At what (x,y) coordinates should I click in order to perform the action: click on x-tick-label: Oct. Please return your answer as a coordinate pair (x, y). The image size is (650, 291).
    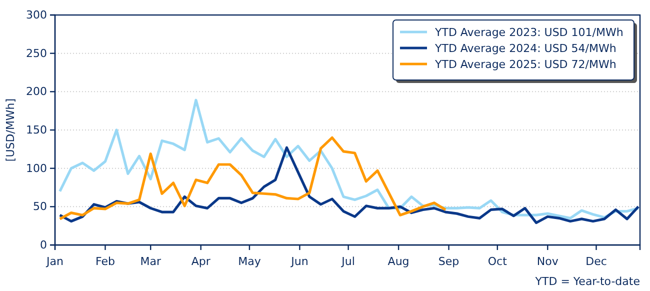
    Looking at the image, I should click on (498, 261).